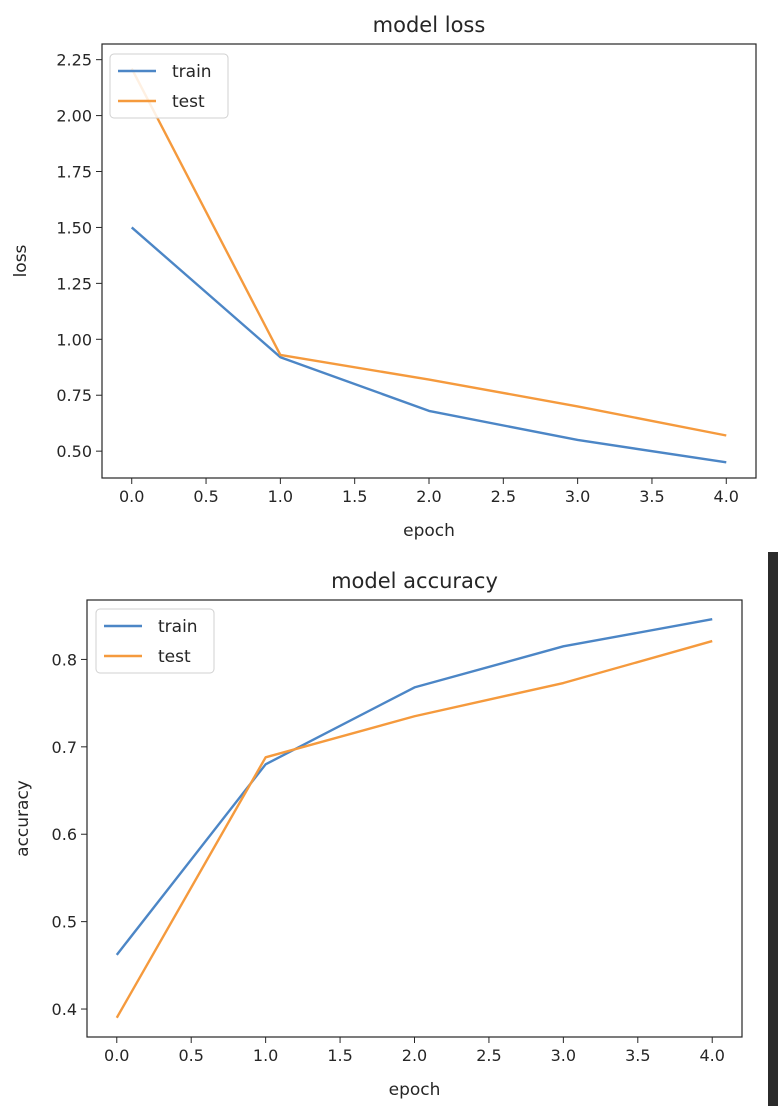 Image resolution: width=778 pixels, height=1106 pixels. What do you see at coordinates (64, 659) in the screenshot?
I see `y-tick-label: 0.8` at bounding box center [64, 659].